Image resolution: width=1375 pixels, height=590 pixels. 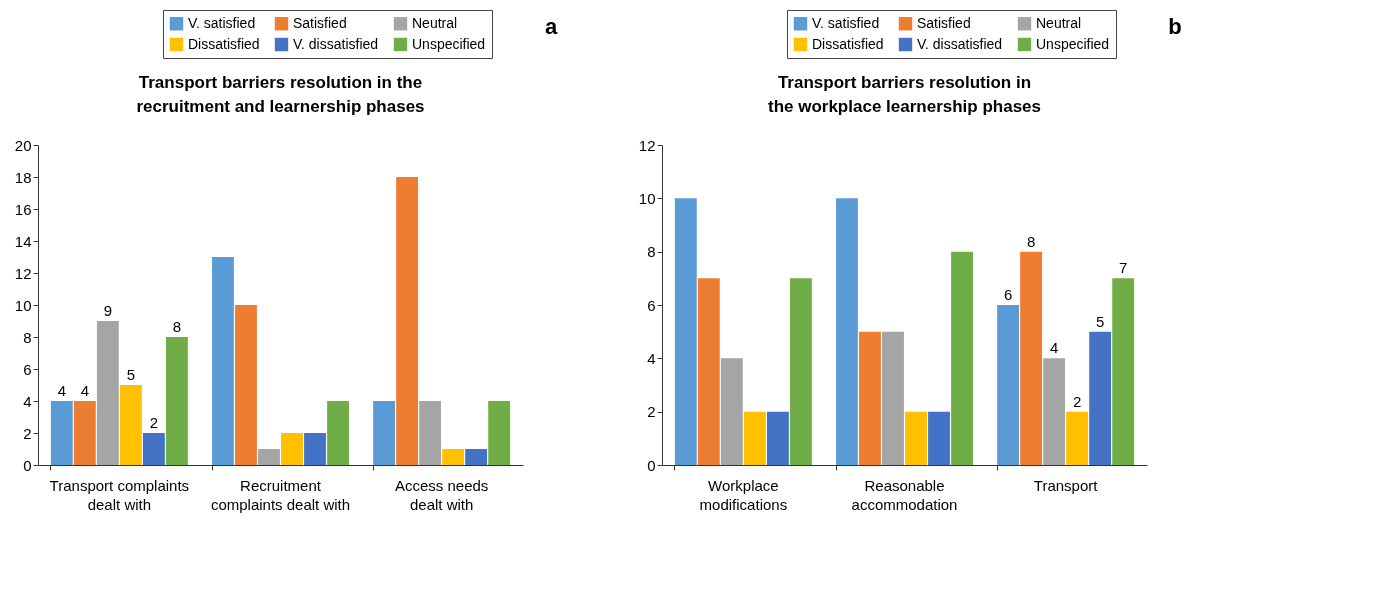 I want to click on data-label: 6, so click(x=1008, y=294).